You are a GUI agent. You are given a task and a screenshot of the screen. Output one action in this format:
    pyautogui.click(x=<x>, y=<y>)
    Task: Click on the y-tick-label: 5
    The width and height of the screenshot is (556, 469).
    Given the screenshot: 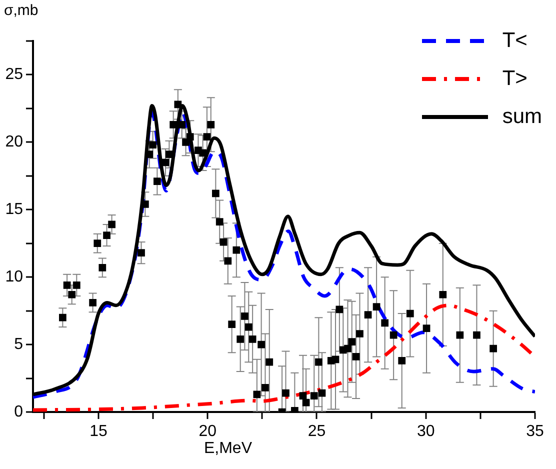 What is the action you would take?
    pyautogui.click(x=19, y=344)
    